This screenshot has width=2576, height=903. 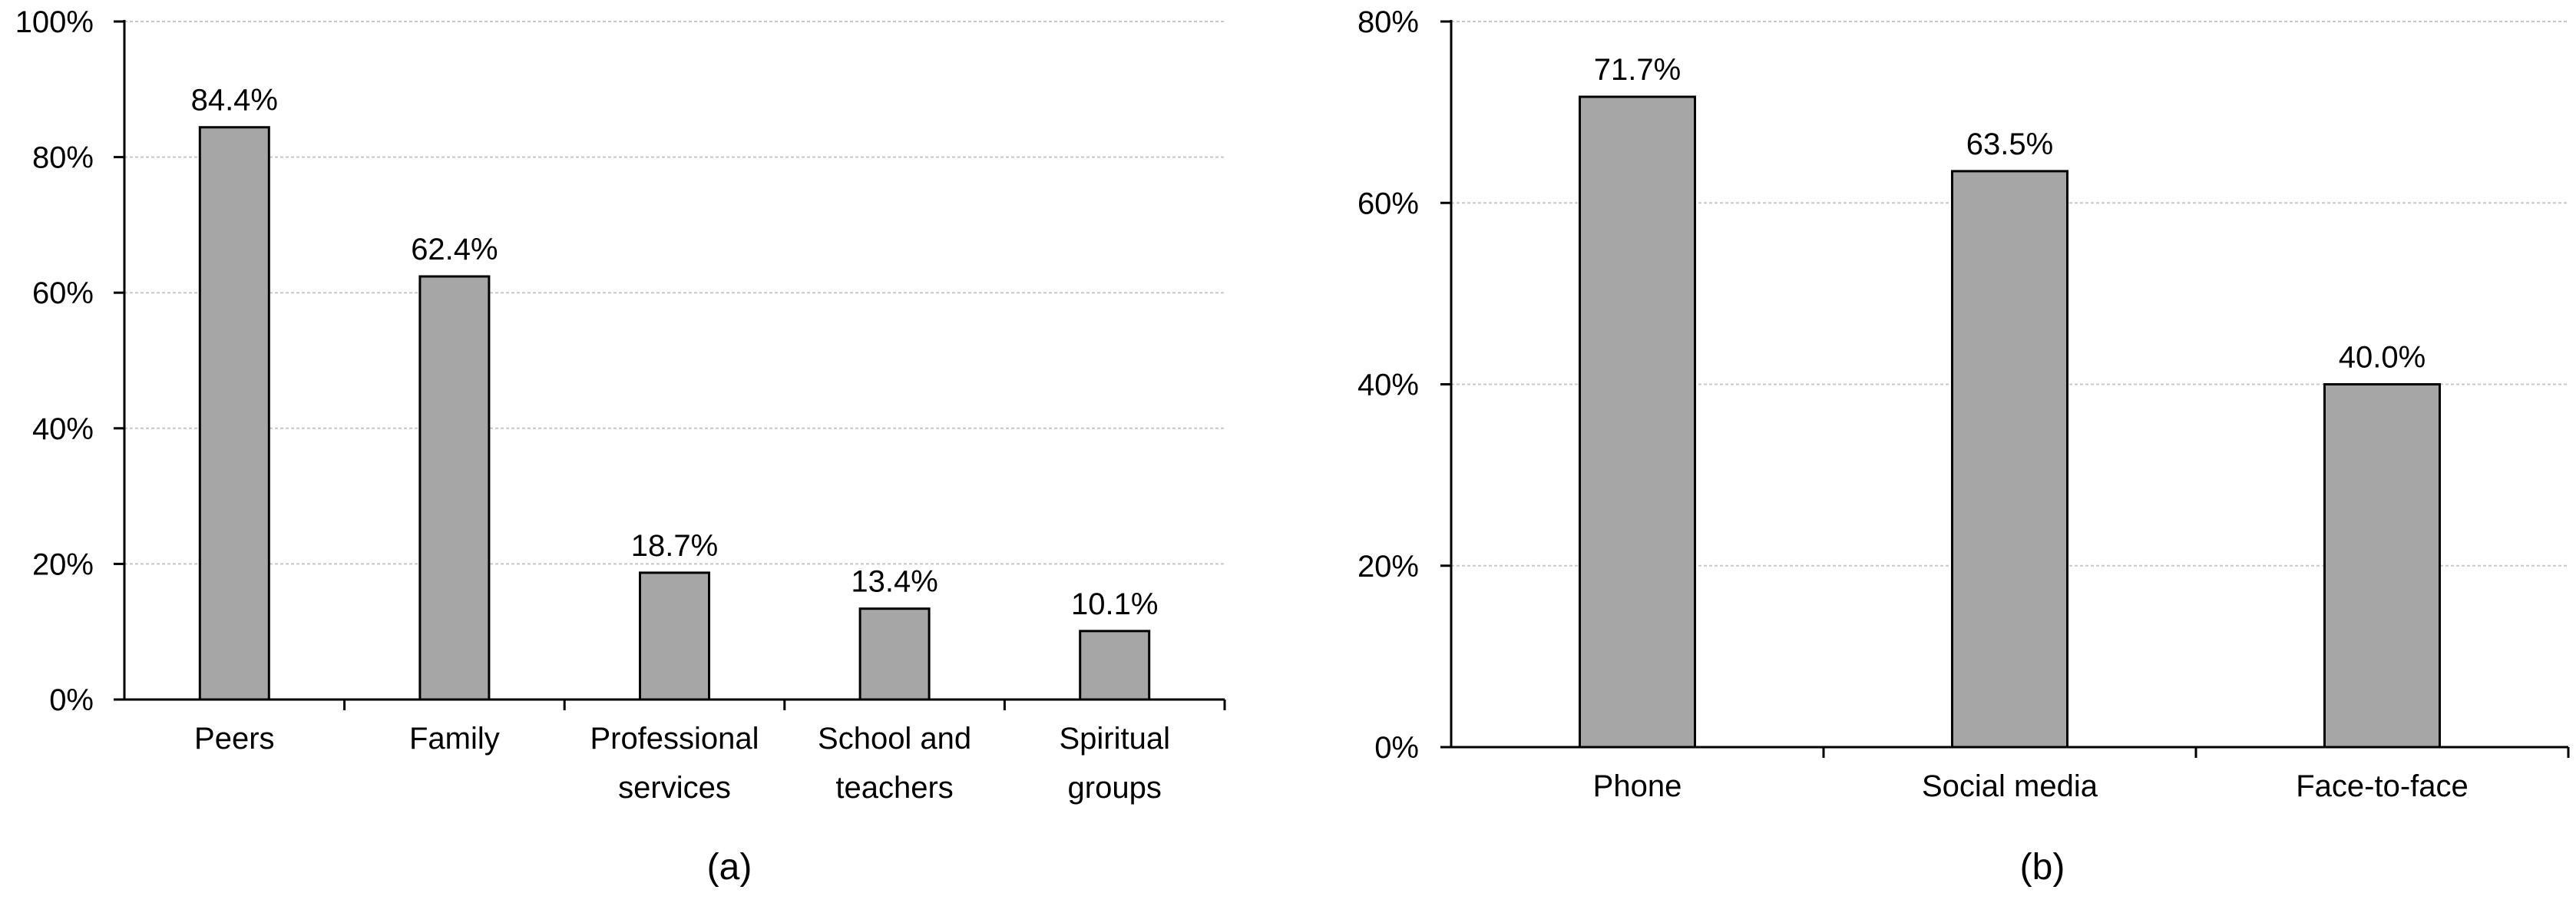 I want to click on data-label: 84.4%, so click(x=234, y=100).